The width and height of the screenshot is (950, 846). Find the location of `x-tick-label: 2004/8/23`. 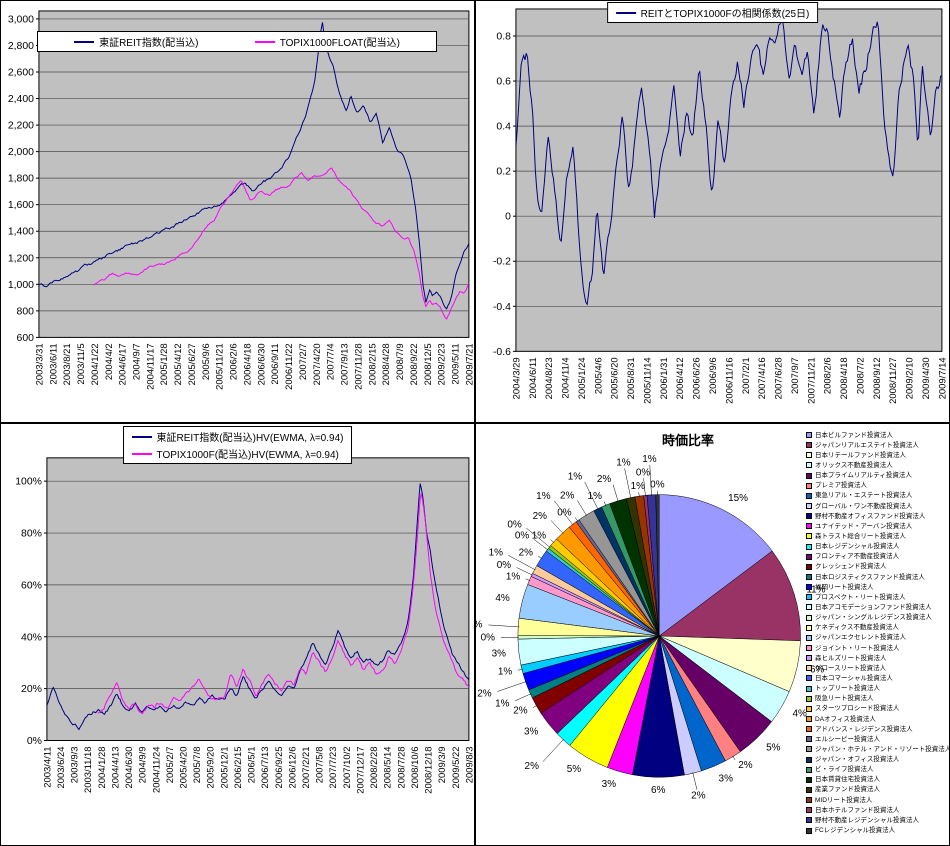

x-tick-label: 2004/8/23 is located at coordinates (549, 378).